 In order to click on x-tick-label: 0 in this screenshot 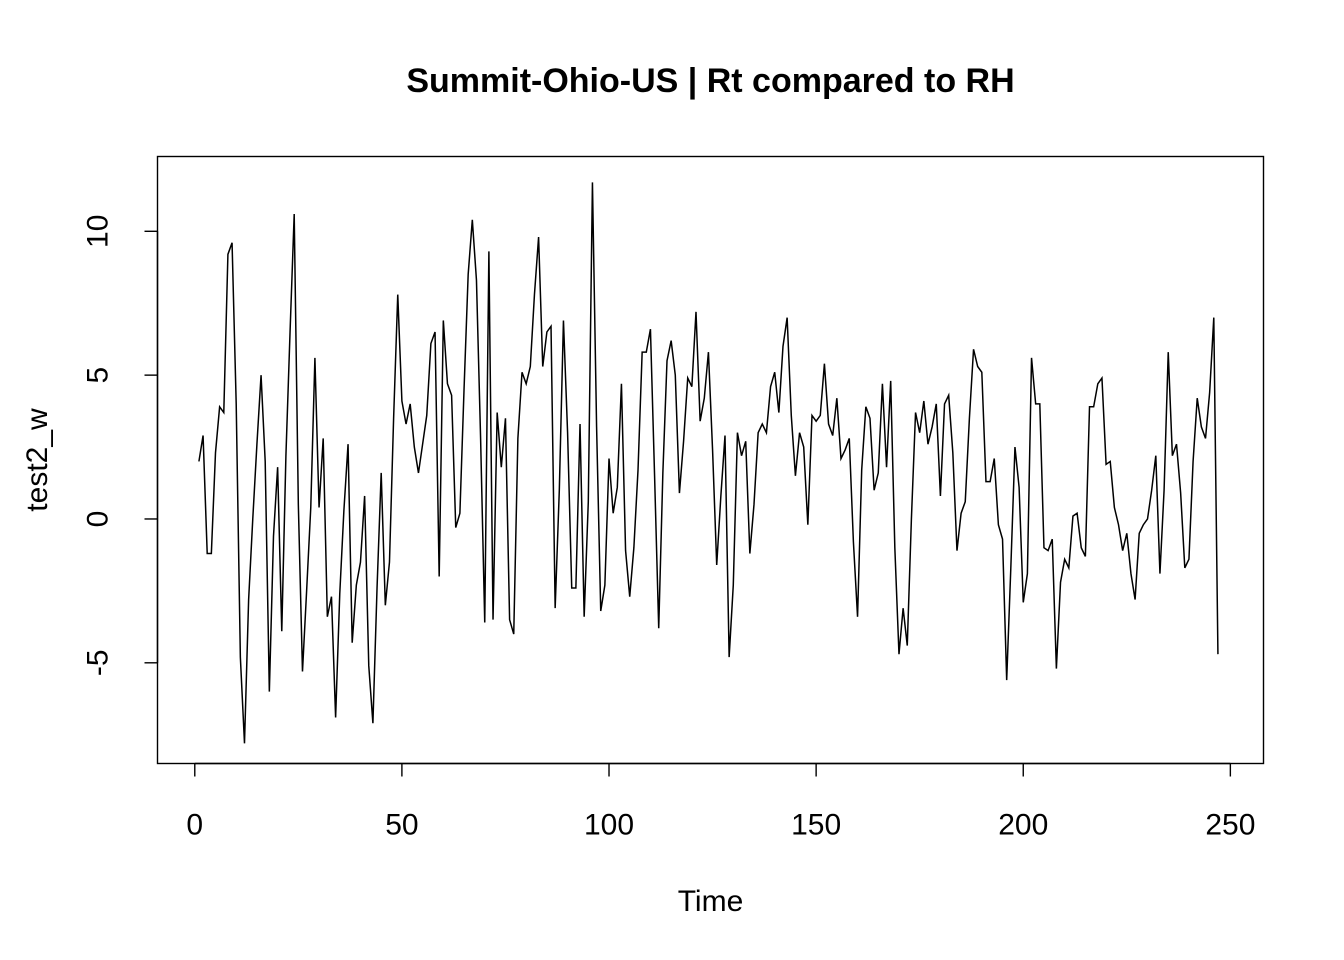, I will do `click(194, 825)`.